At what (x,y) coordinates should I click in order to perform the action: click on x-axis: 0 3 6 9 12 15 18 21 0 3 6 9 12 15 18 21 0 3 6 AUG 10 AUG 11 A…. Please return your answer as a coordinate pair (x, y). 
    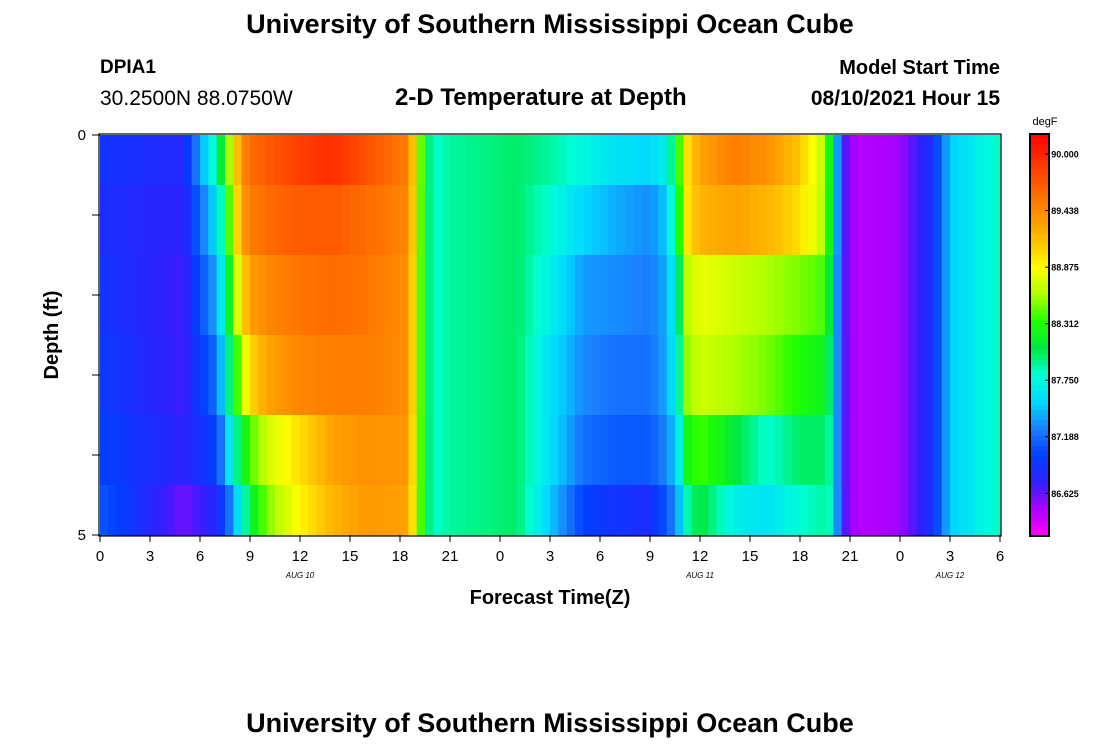
    Looking at the image, I should click on (550, 557).